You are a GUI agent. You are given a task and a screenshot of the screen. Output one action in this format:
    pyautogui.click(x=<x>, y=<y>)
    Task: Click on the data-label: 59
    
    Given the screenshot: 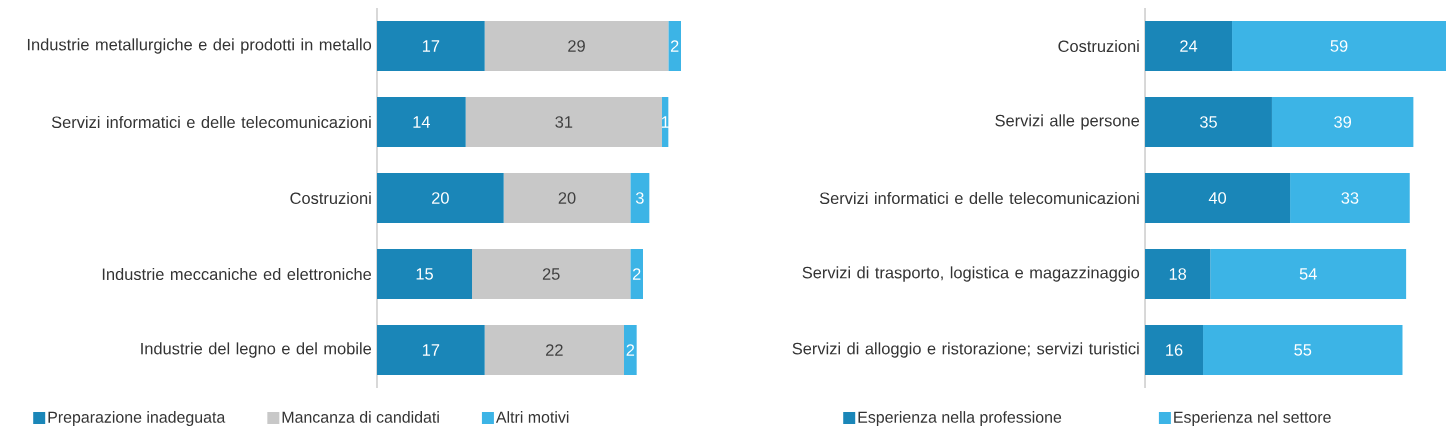 What is the action you would take?
    pyautogui.click(x=1339, y=46)
    